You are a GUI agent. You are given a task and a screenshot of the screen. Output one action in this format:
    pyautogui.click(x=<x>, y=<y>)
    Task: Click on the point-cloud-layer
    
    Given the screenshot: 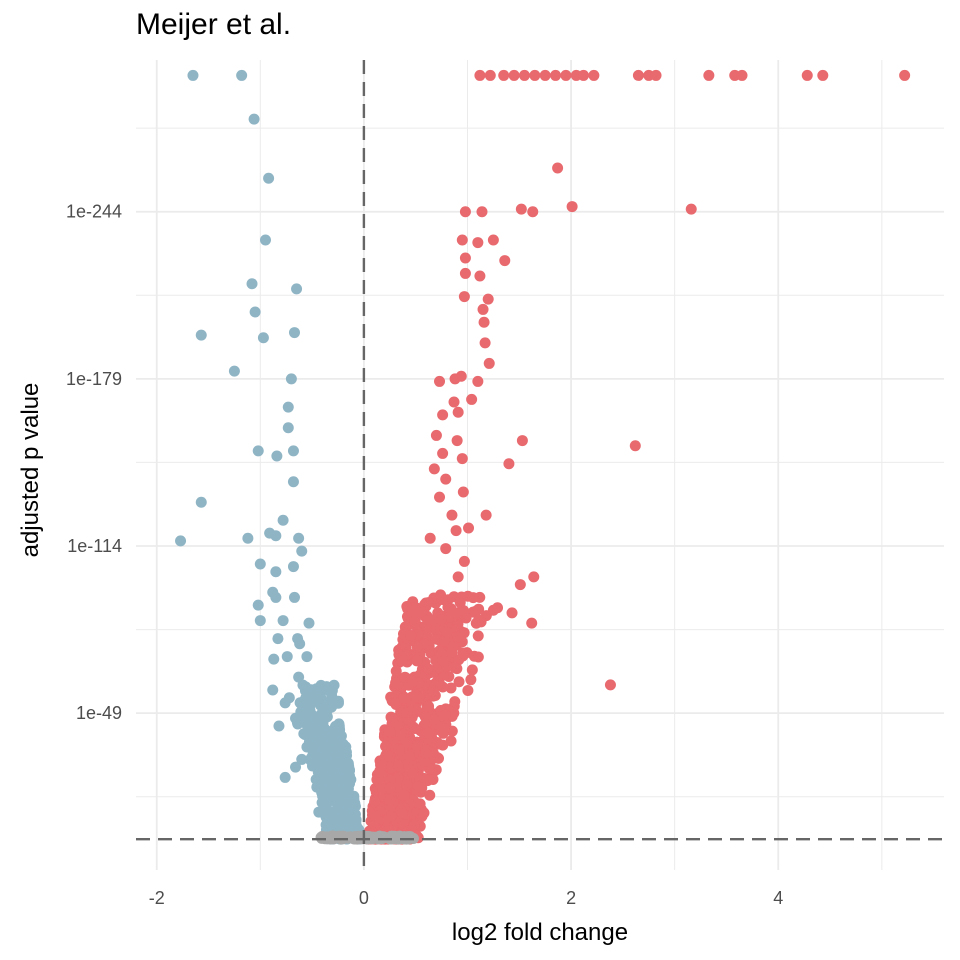 What is the action you would take?
    pyautogui.click(x=391, y=717)
    